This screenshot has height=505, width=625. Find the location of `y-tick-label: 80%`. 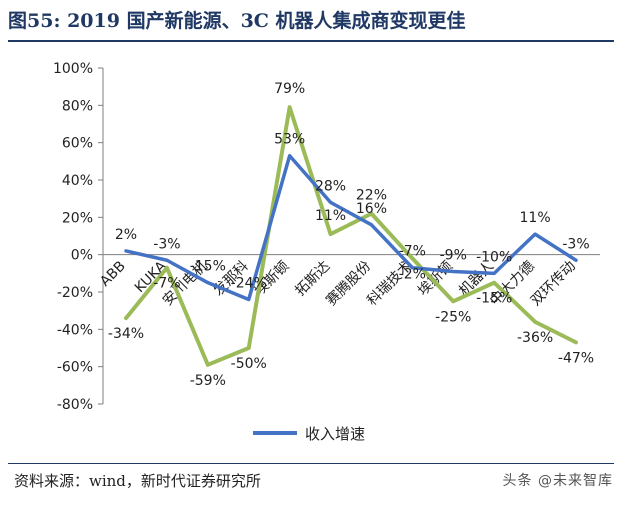

y-tick-label: 80% is located at coordinates (77, 106).